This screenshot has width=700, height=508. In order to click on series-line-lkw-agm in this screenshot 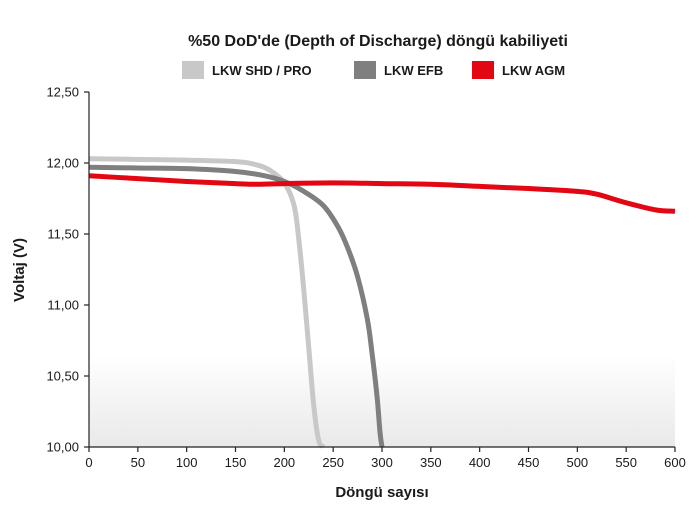, I will do `click(382, 193)`.